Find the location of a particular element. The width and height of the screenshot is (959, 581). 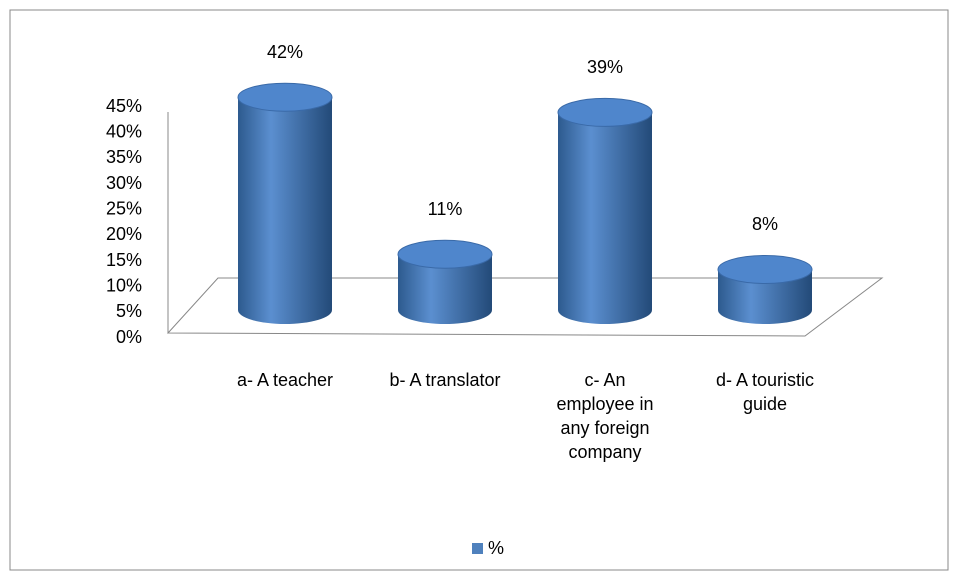

y-tick-label: 5% is located at coordinates (129, 311).